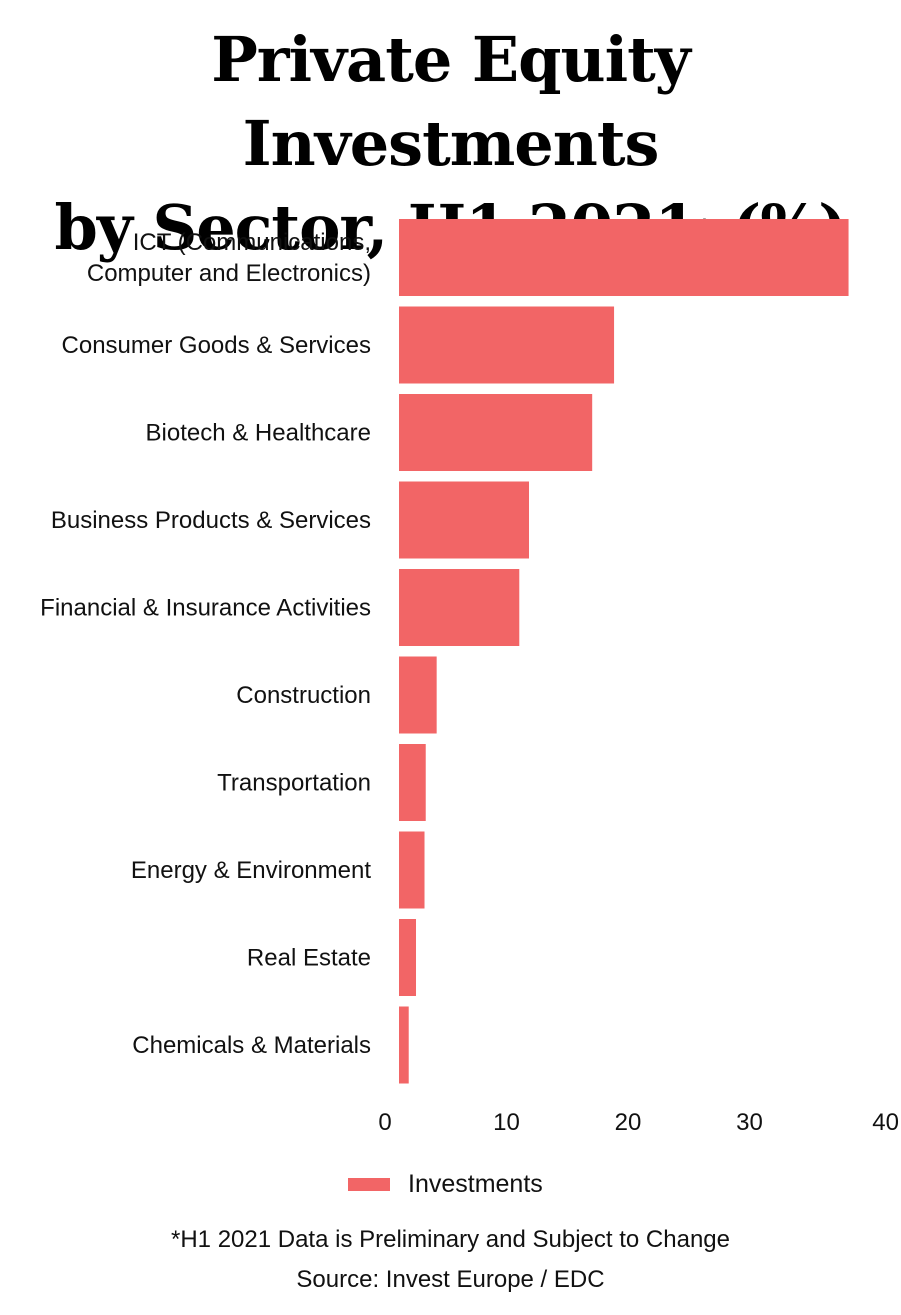  Describe the element at coordinates (628, 1122) in the screenshot. I see `x-tick-label: 20` at that location.